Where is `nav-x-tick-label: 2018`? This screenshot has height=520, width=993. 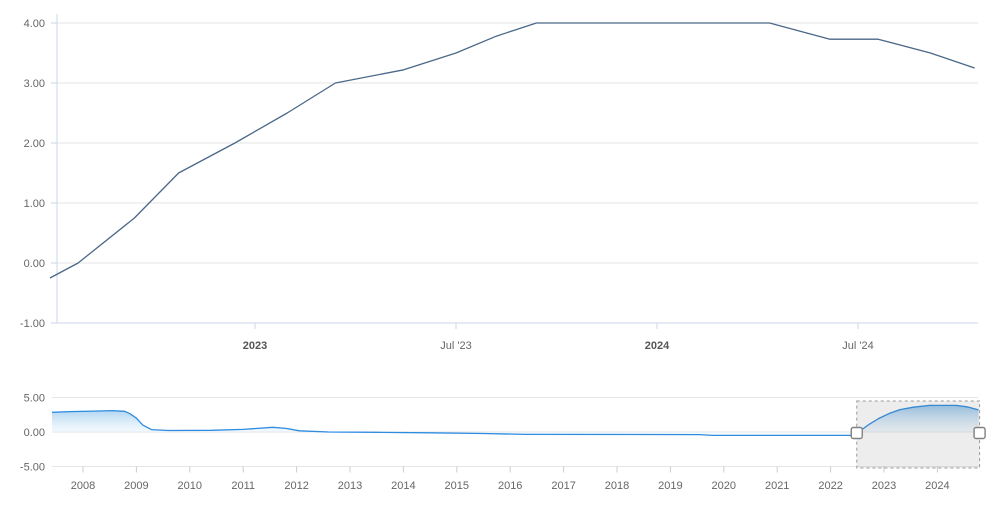 nav-x-tick-label: 2018 is located at coordinates (617, 486).